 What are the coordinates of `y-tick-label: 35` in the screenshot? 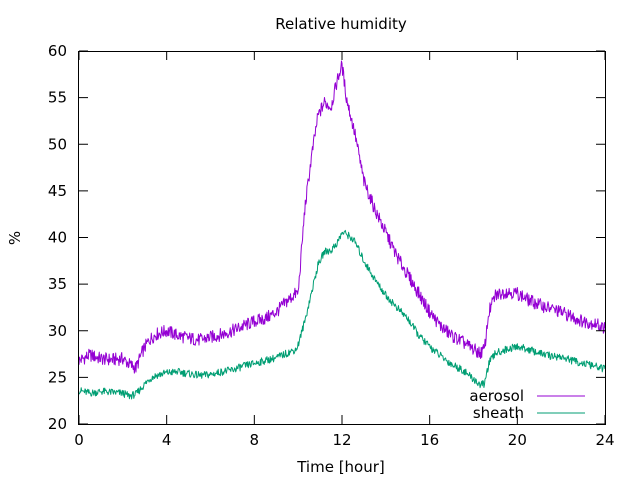 It's located at (57, 284).